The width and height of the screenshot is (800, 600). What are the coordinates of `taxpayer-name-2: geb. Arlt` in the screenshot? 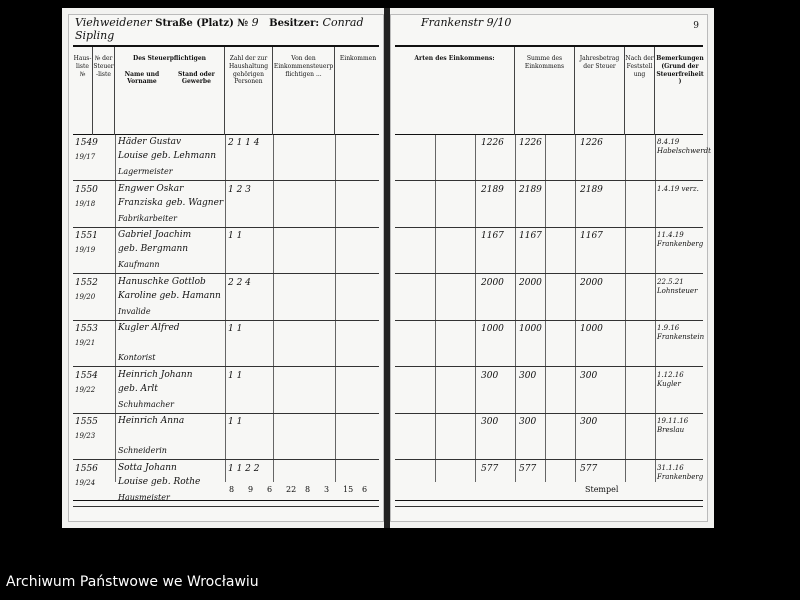 It's located at (138, 388).